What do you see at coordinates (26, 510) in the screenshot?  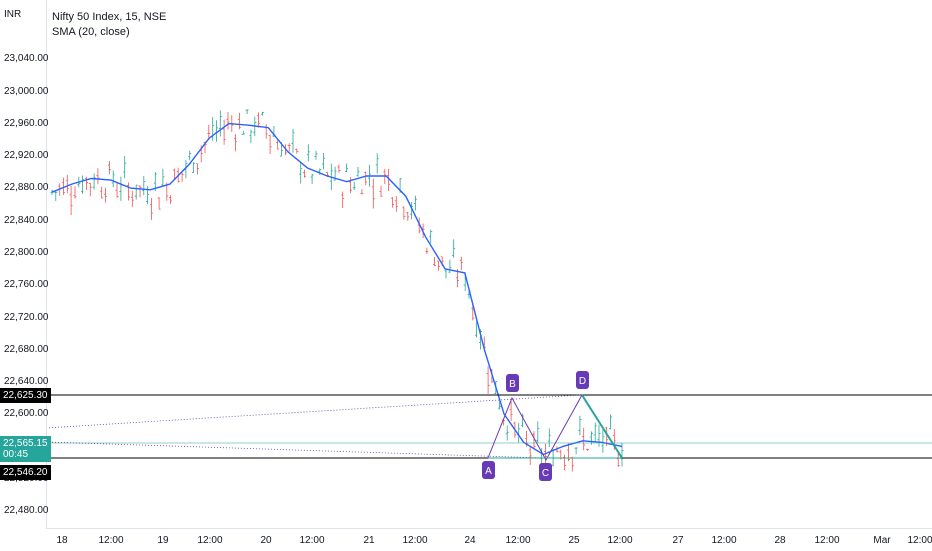 I see `price-tick: 22,480.00` at bounding box center [26, 510].